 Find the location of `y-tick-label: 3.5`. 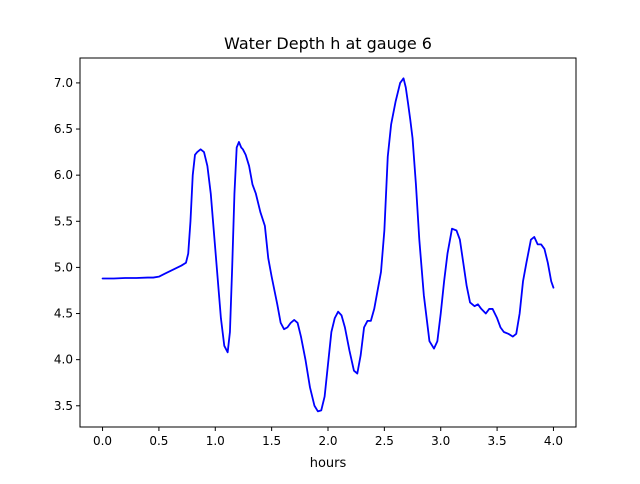

y-tick-label: 3.5 is located at coordinates (63, 406).